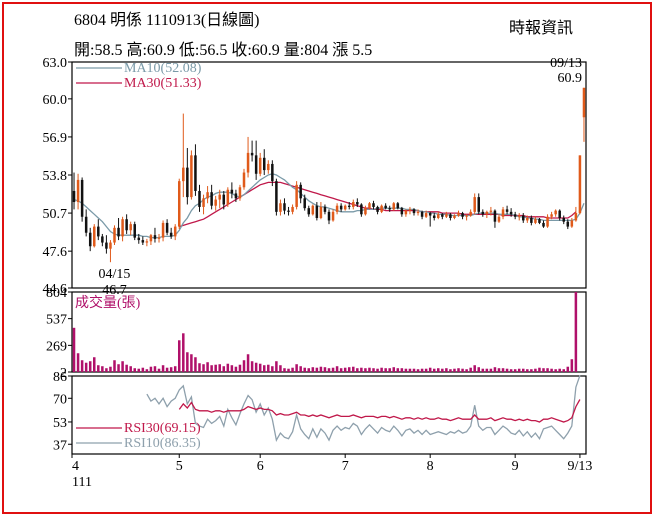  What do you see at coordinates (541, 28) in the screenshot?
I see `source-label: 時報資訊` at bounding box center [541, 28].